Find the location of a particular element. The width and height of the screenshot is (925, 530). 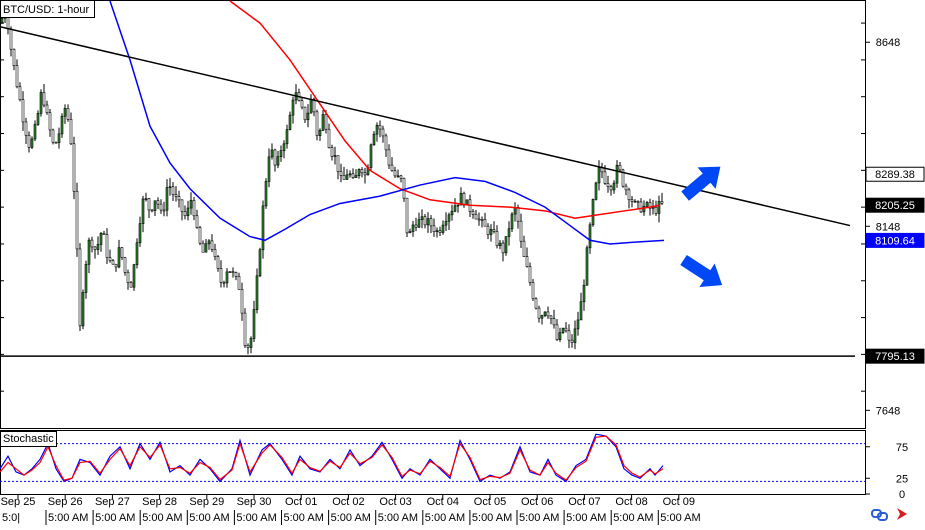

x-date-label: Oct 03 is located at coordinates (395, 502).